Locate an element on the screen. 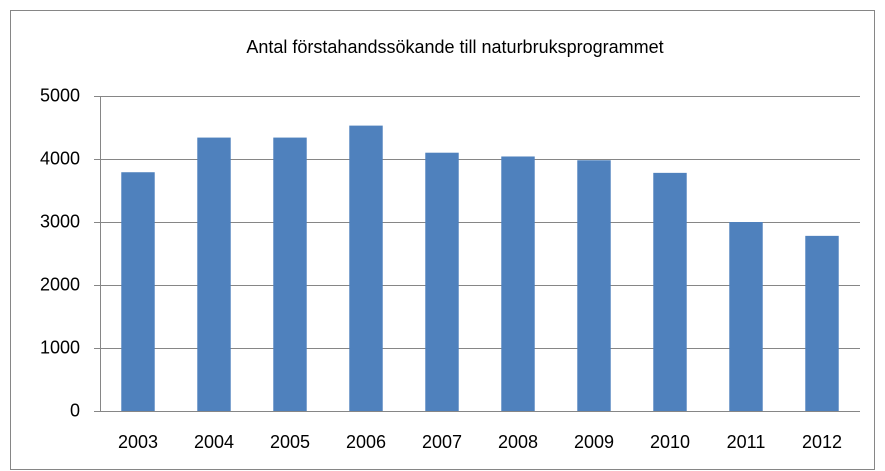  x-tick-label: 2010 is located at coordinates (670, 442).